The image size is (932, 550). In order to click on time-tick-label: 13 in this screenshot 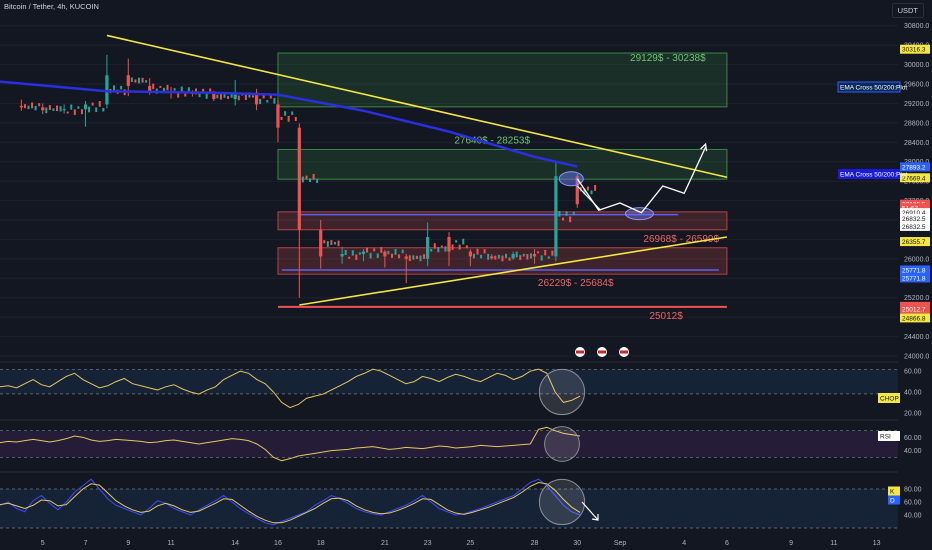, I will do `click(877, 543)`.